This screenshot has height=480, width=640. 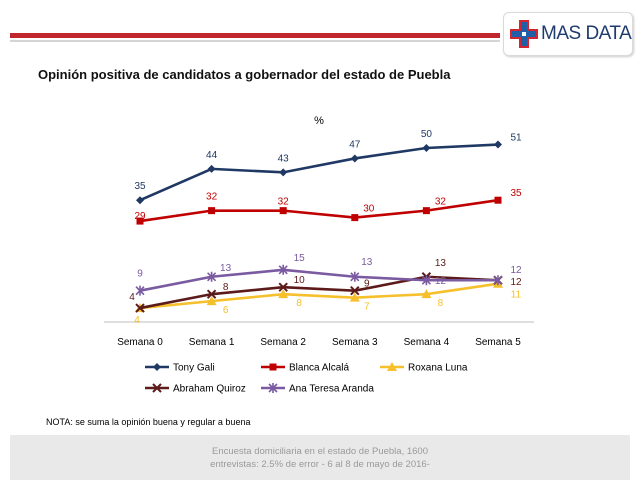 I want to click on legend-item: Roxana Luna, so click(x=424, y=368).